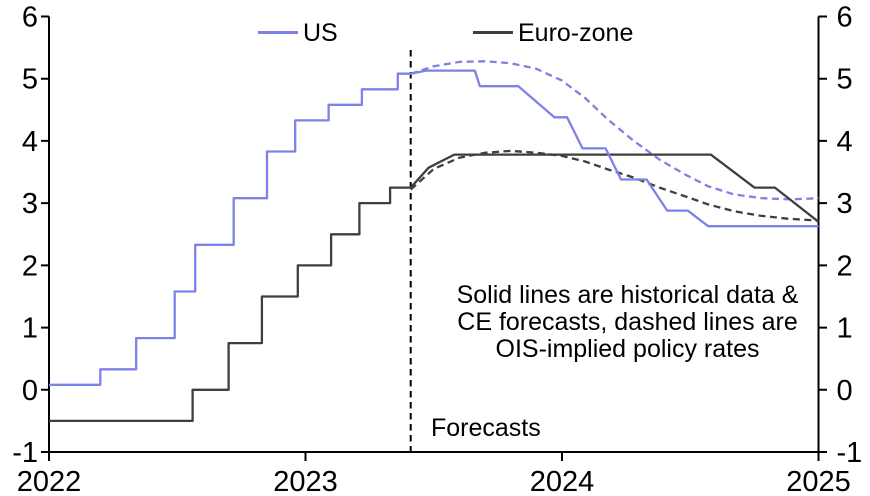  Describe the element at coordinates (850, 453) in the screenshot. I see `y-axis-tick-label-right: -1` at that location.